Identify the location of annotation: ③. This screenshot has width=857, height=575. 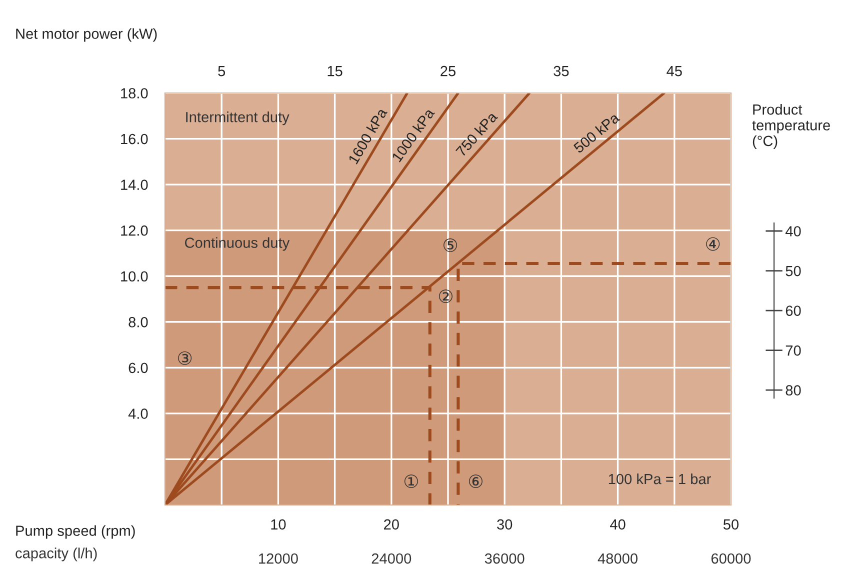
(185, 358).